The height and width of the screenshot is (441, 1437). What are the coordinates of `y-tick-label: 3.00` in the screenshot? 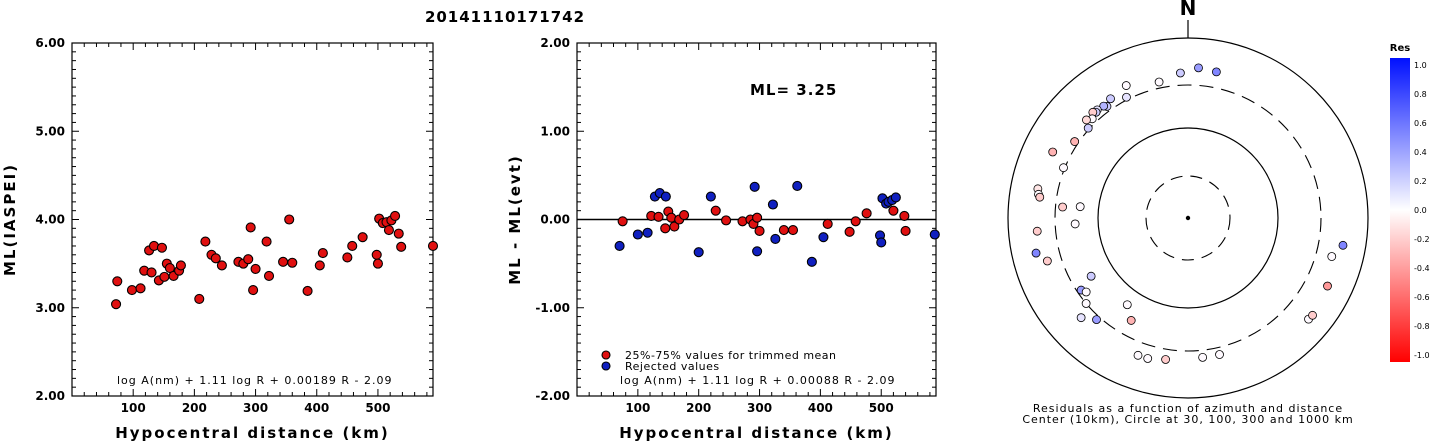 It's located at (50, 308).